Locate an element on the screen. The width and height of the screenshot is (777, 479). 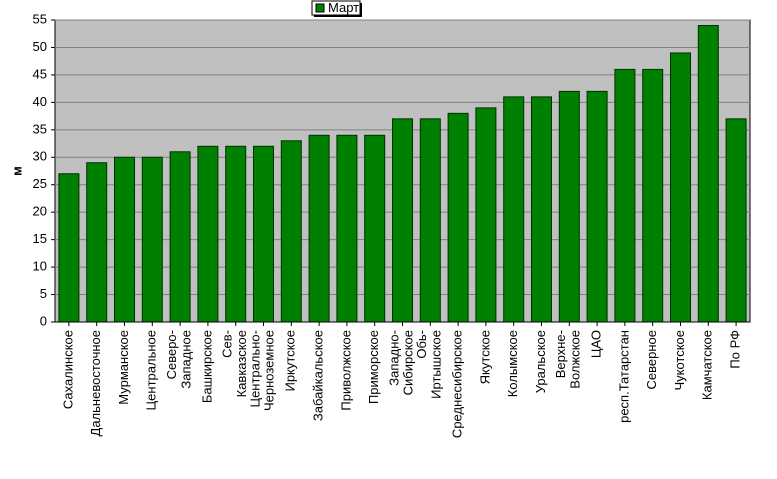
x-tick-label: Сев-Кавказское is located at coordinates (234, 363).